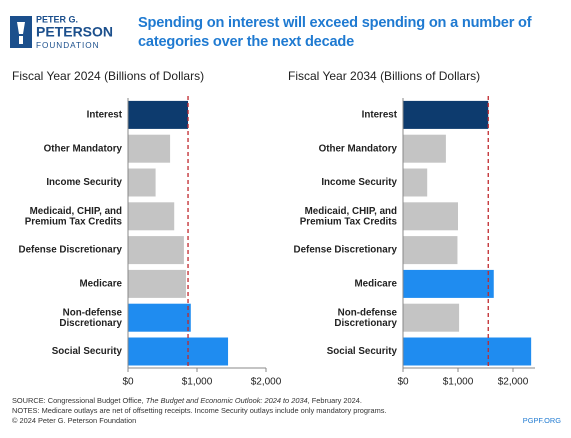  What do you see at coordinates (384, 76) in the screenshot?
I see `chart-subtitle: Fiscal Year 2034 (Billions of Dollars)` at bounding box center [384, 76].